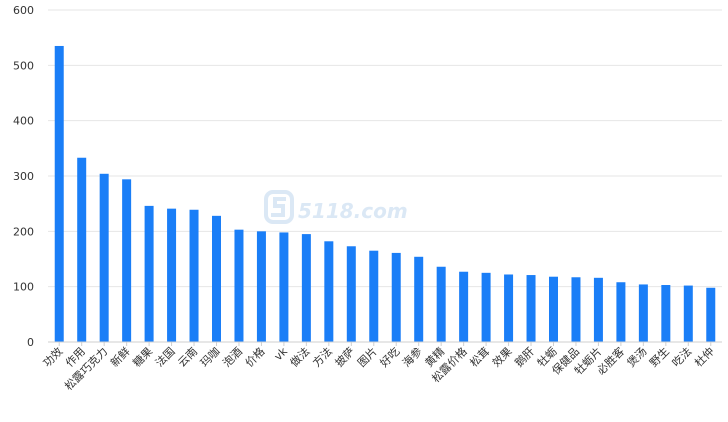 The image size is (728, 422). What do you see at coordinates (479, 356) in the screenshot?
I see `x-tick-label: 松茸` at bounding box center [479, 356].